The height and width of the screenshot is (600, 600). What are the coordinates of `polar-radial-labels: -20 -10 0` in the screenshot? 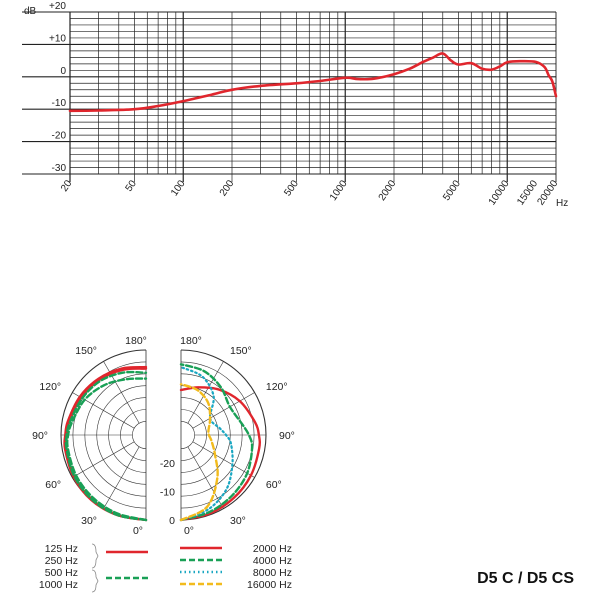 It's located at (167, 492).